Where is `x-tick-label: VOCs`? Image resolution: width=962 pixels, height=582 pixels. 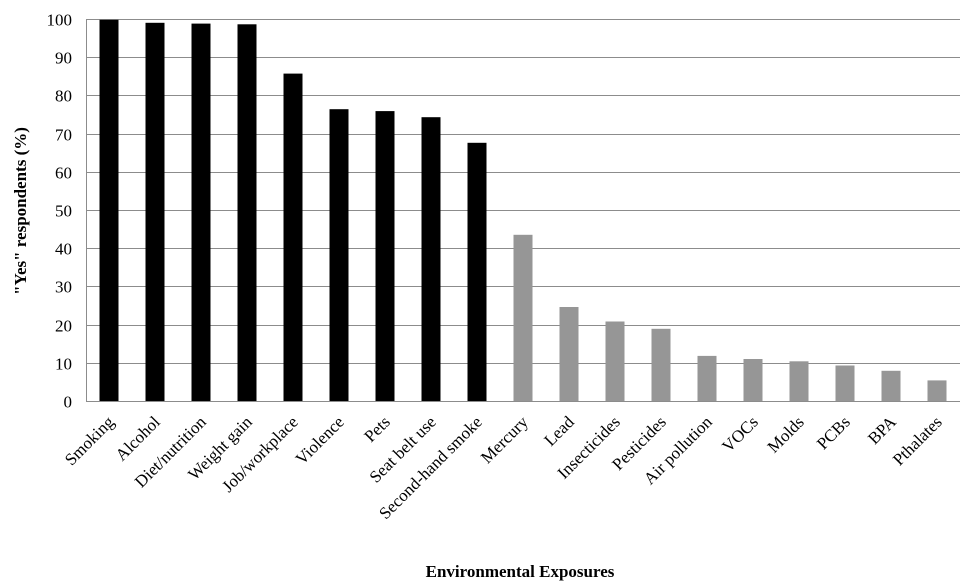 x-tick-label: VOCs is located at coordinates (739, 433).